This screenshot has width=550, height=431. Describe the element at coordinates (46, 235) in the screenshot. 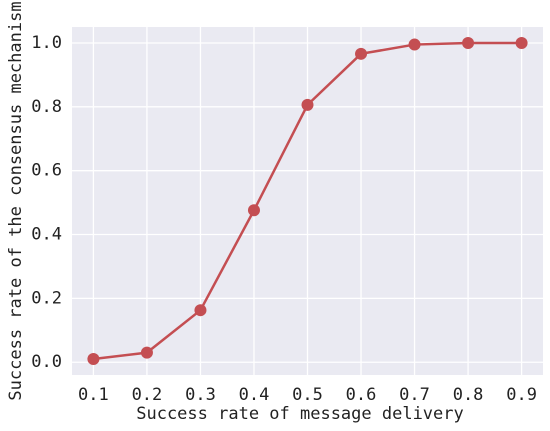

I see `y-tick-label: 0.4` at that location.